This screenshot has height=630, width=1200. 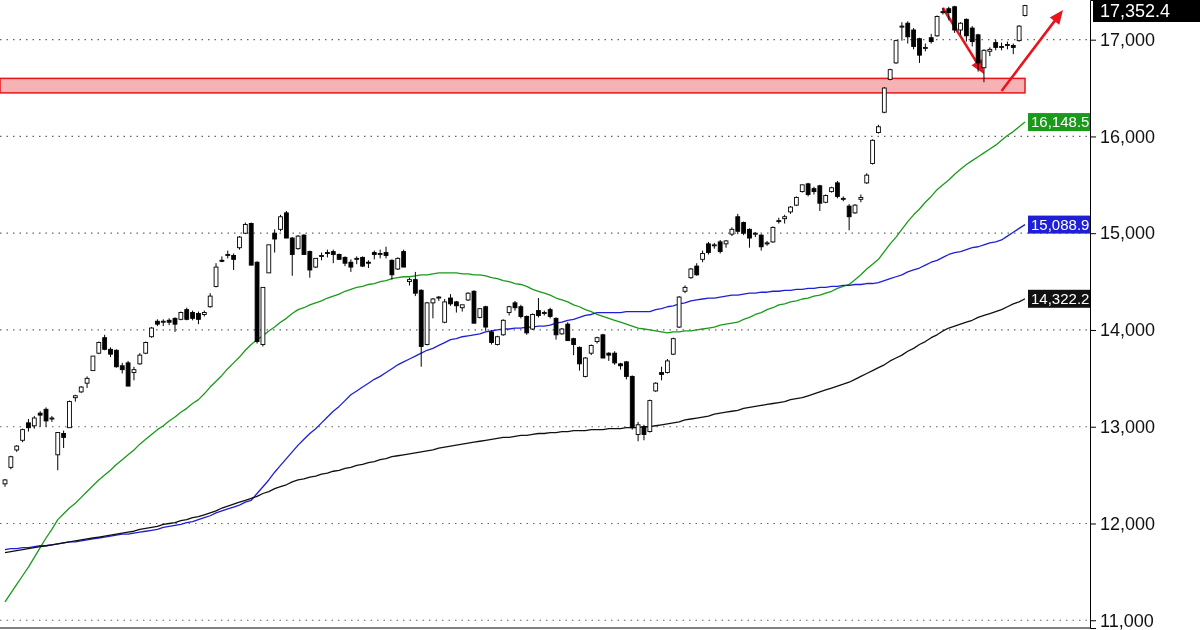 I want to click on text: 17,352.4, so click(x=1135, y=11).